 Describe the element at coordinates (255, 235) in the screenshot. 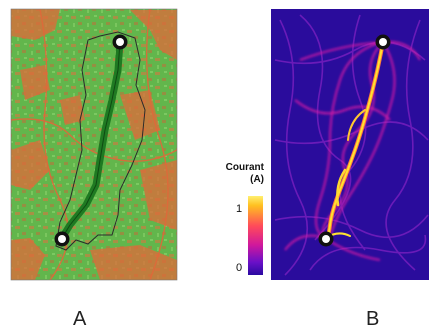

I see `legend-color-bar` at that location.